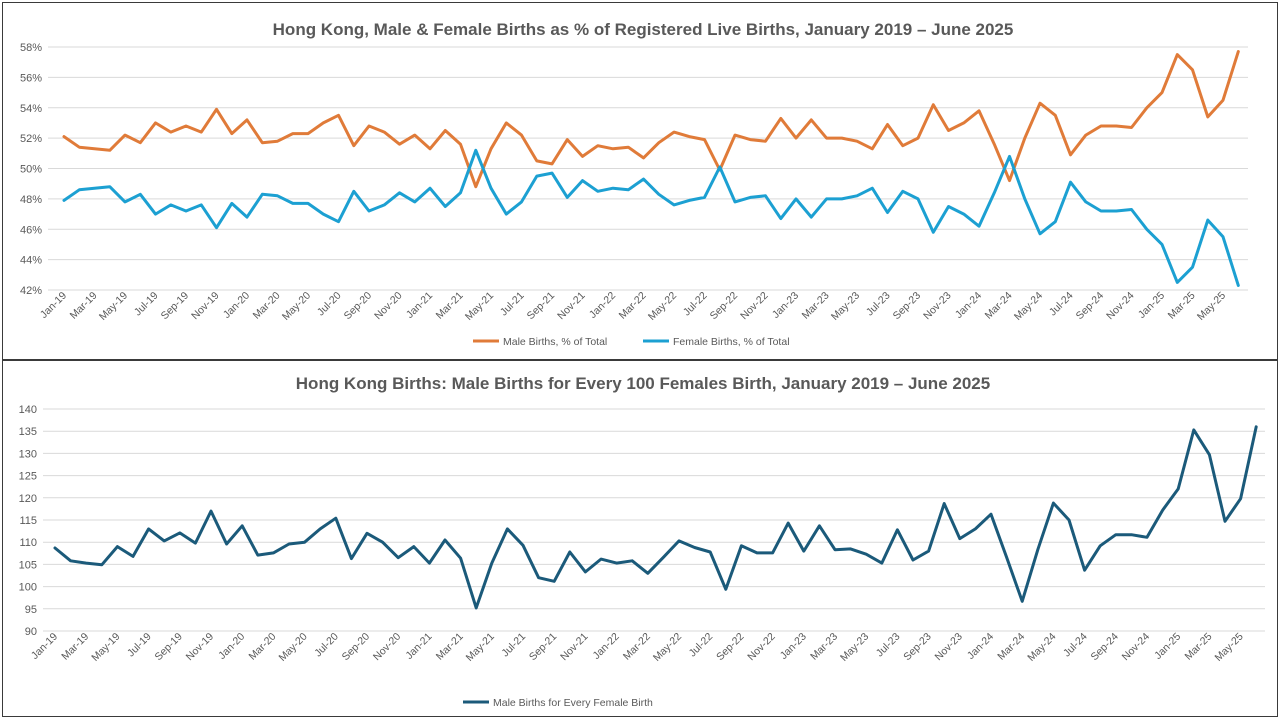  Describe the element at coordinates (28, 565) in the screenshot. I see `y-tick-label: 105` at that location.